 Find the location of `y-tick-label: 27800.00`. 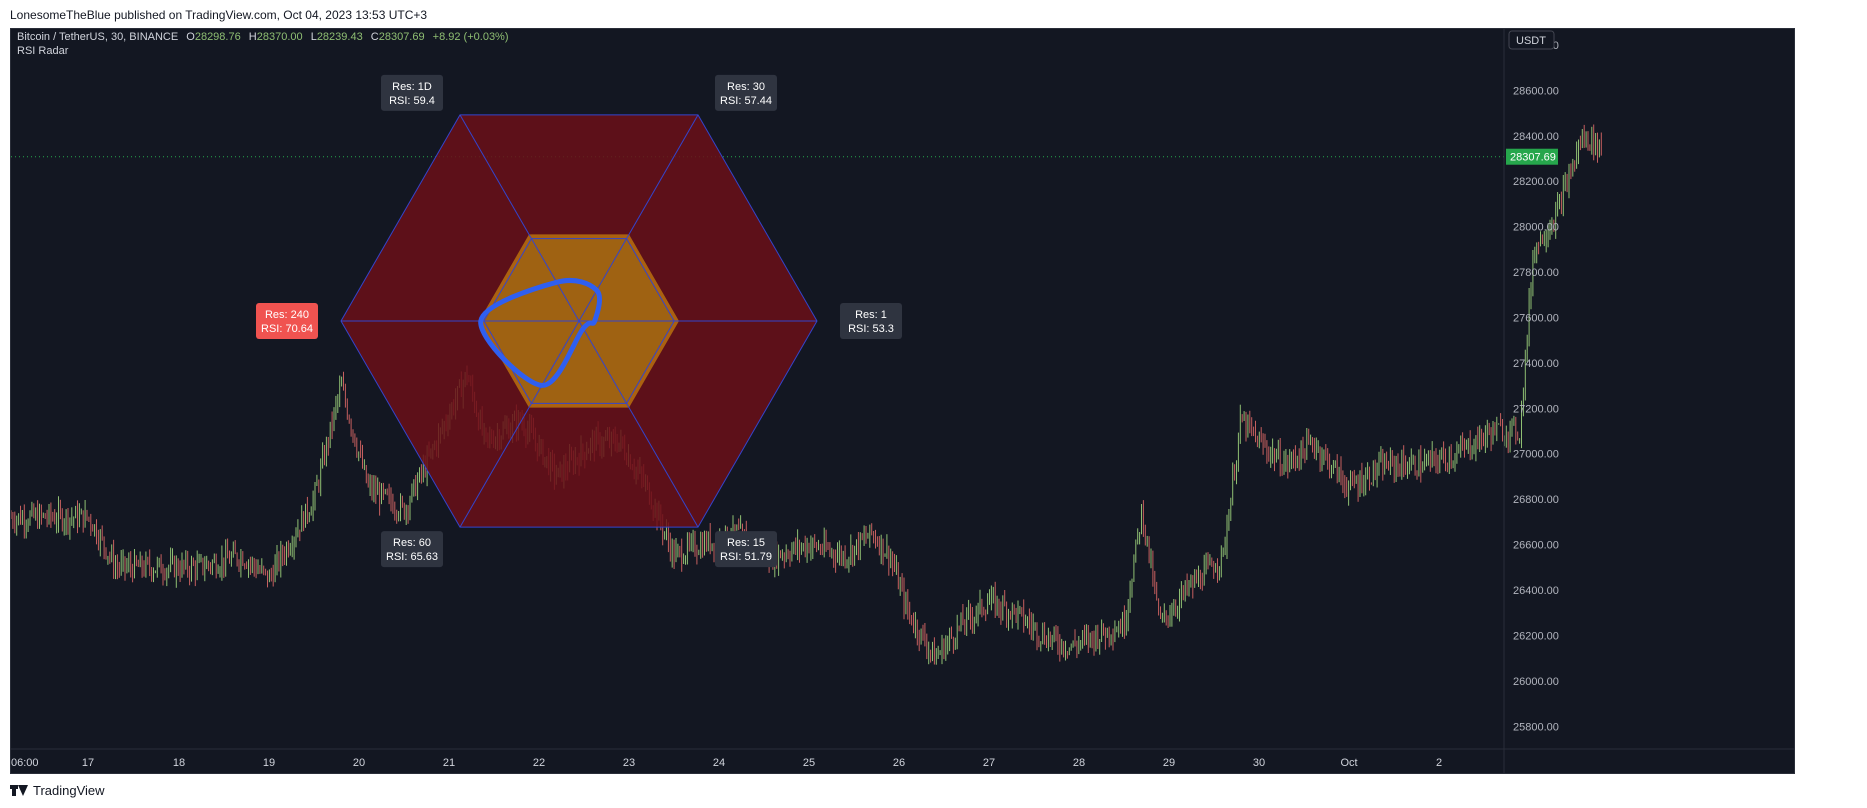

y-tick-label: 27800.00 is located at coordinates (1536, 273).